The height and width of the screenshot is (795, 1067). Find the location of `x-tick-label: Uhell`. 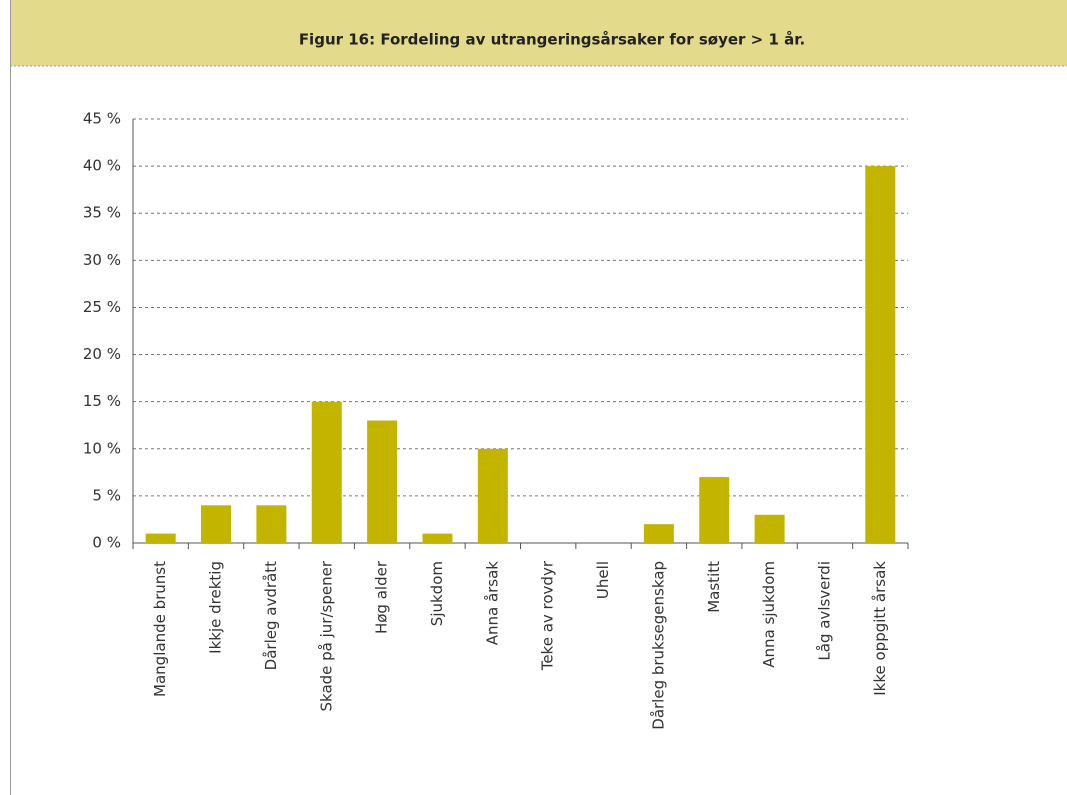

x-tick-label: Uhell is located at coordinates (603, 580).